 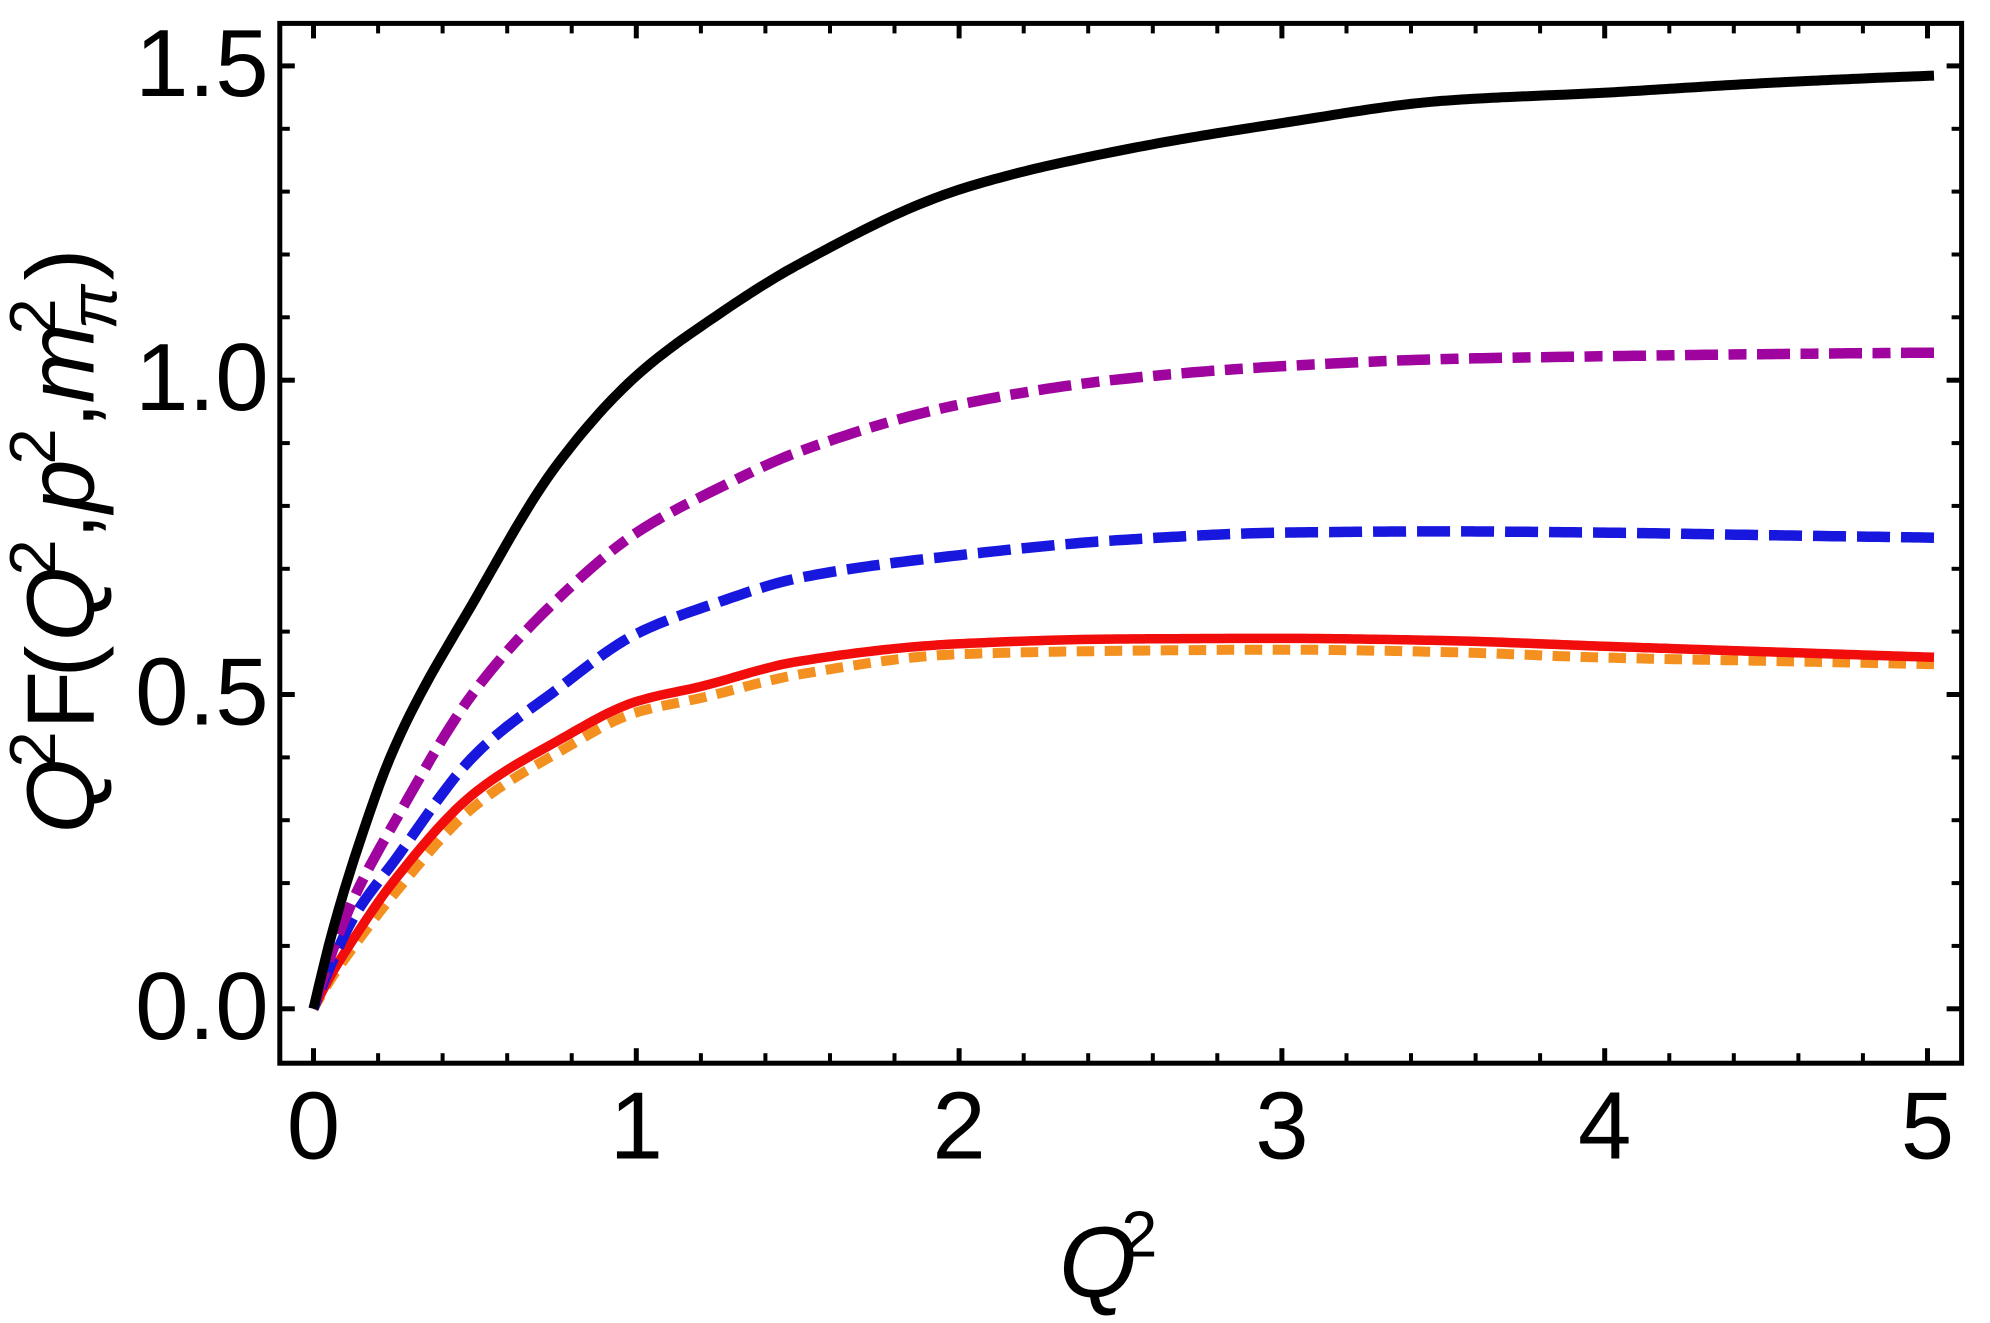 What do you see at coordinates (201, 63) in the screenshot?
I see `svg-text: 1.5` at bounding box center [201, 63].